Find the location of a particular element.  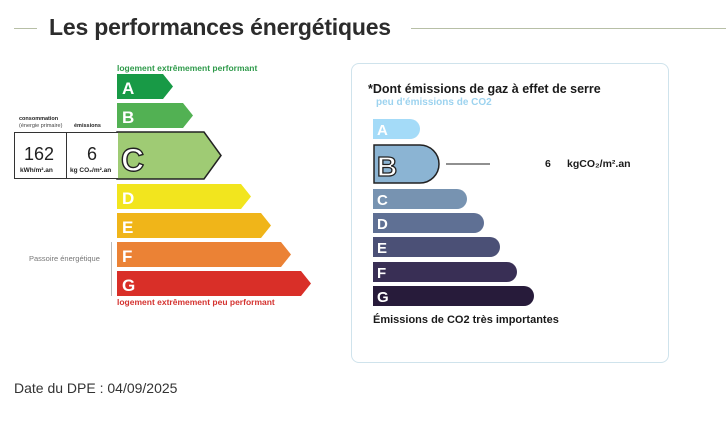

page-title: Les performances énergétiques is located at coordinates (220, 27).